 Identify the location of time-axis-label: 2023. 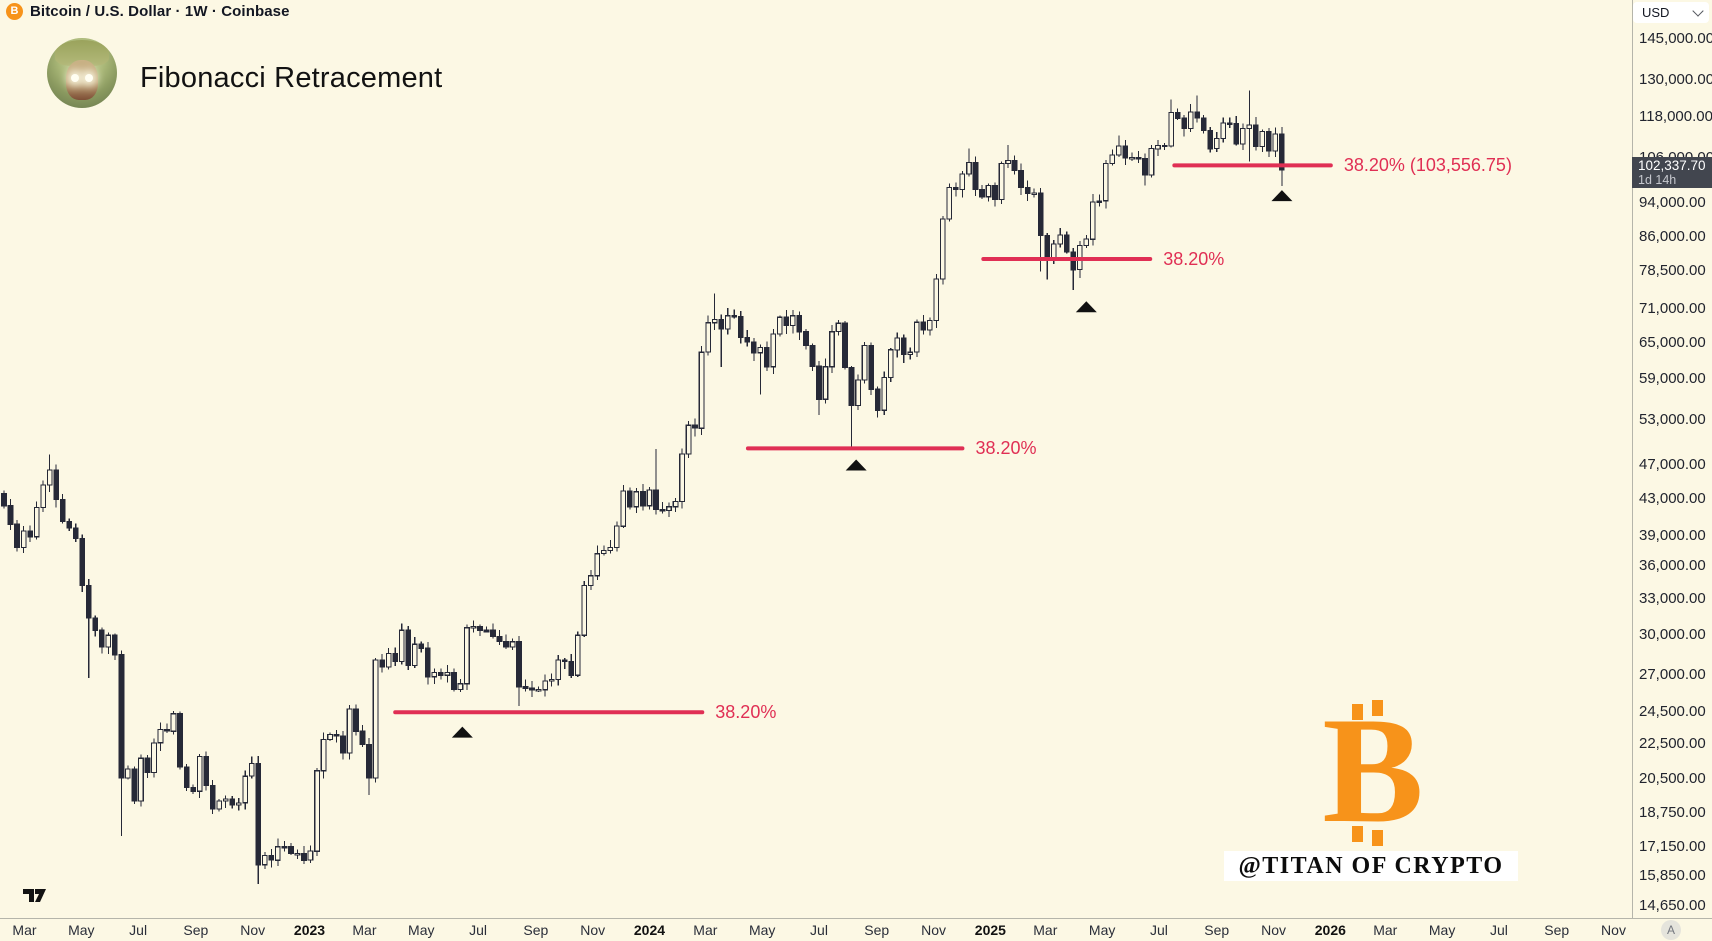
(309, 930).